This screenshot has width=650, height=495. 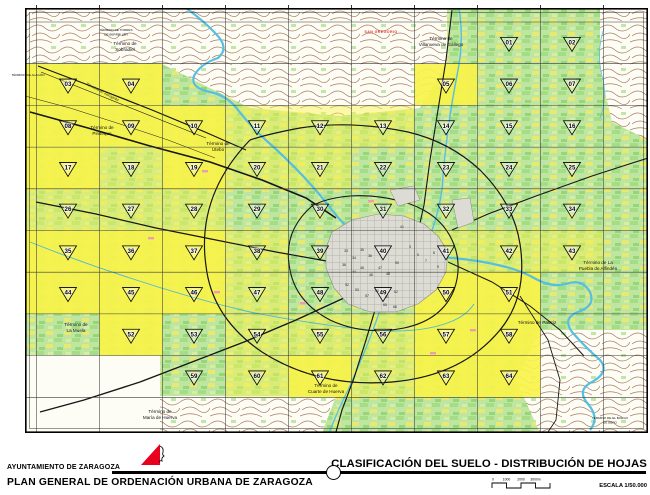 I want to click on sheet-02: 02, so click(x=572, y=44).